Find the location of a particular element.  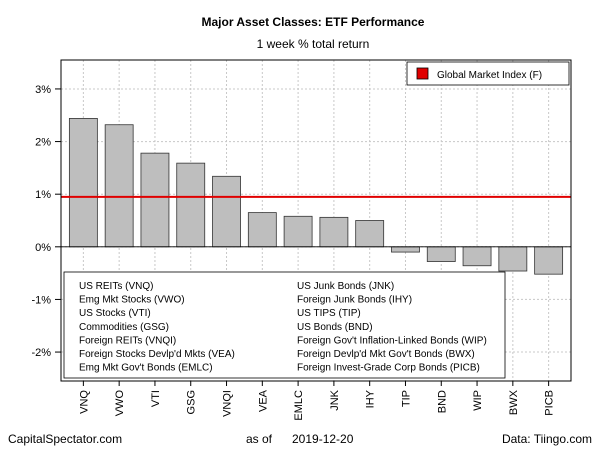

y-tick-label: -2% is located at coordinates (41, 353).